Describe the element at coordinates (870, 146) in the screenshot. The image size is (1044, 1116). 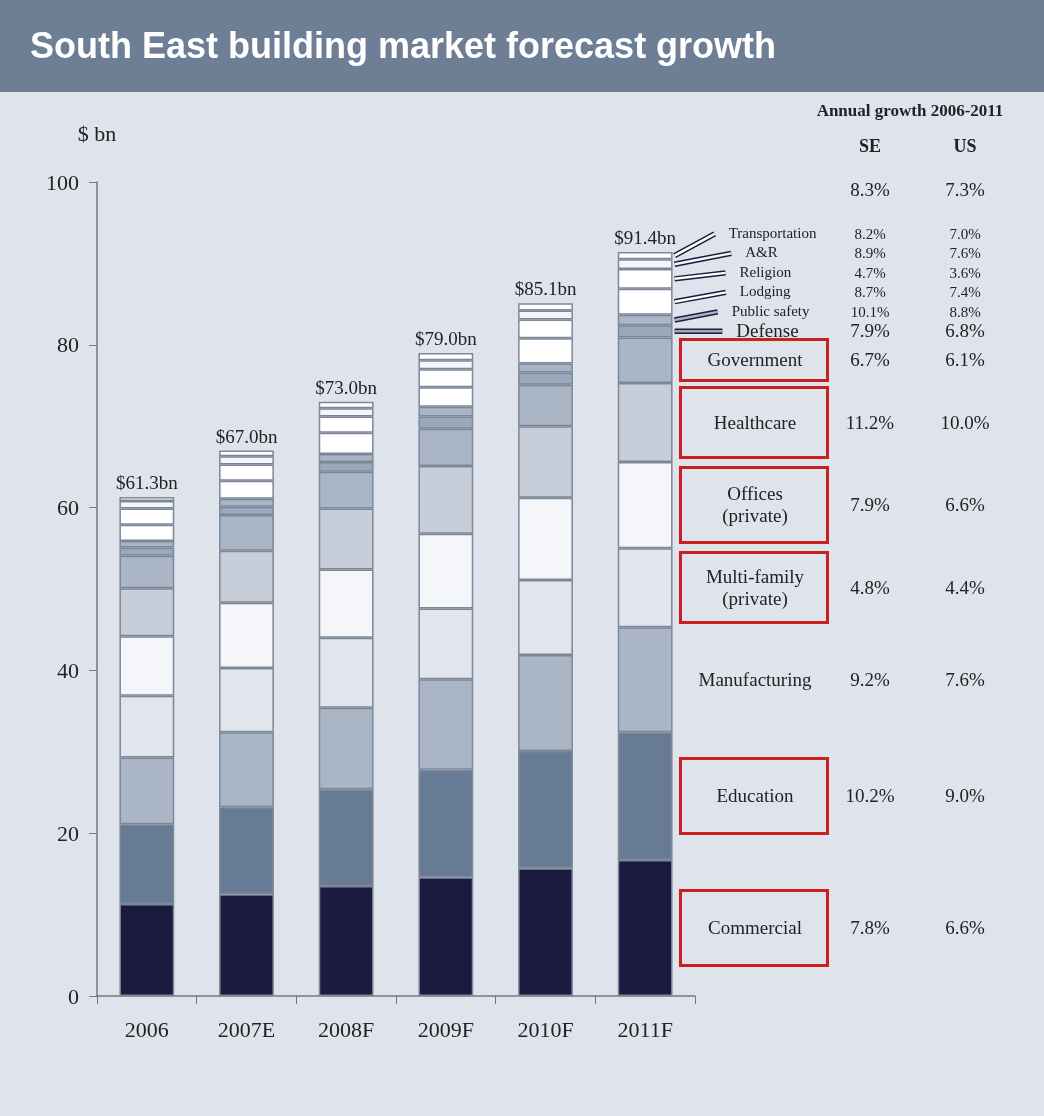
I see `text: SE` at that location.